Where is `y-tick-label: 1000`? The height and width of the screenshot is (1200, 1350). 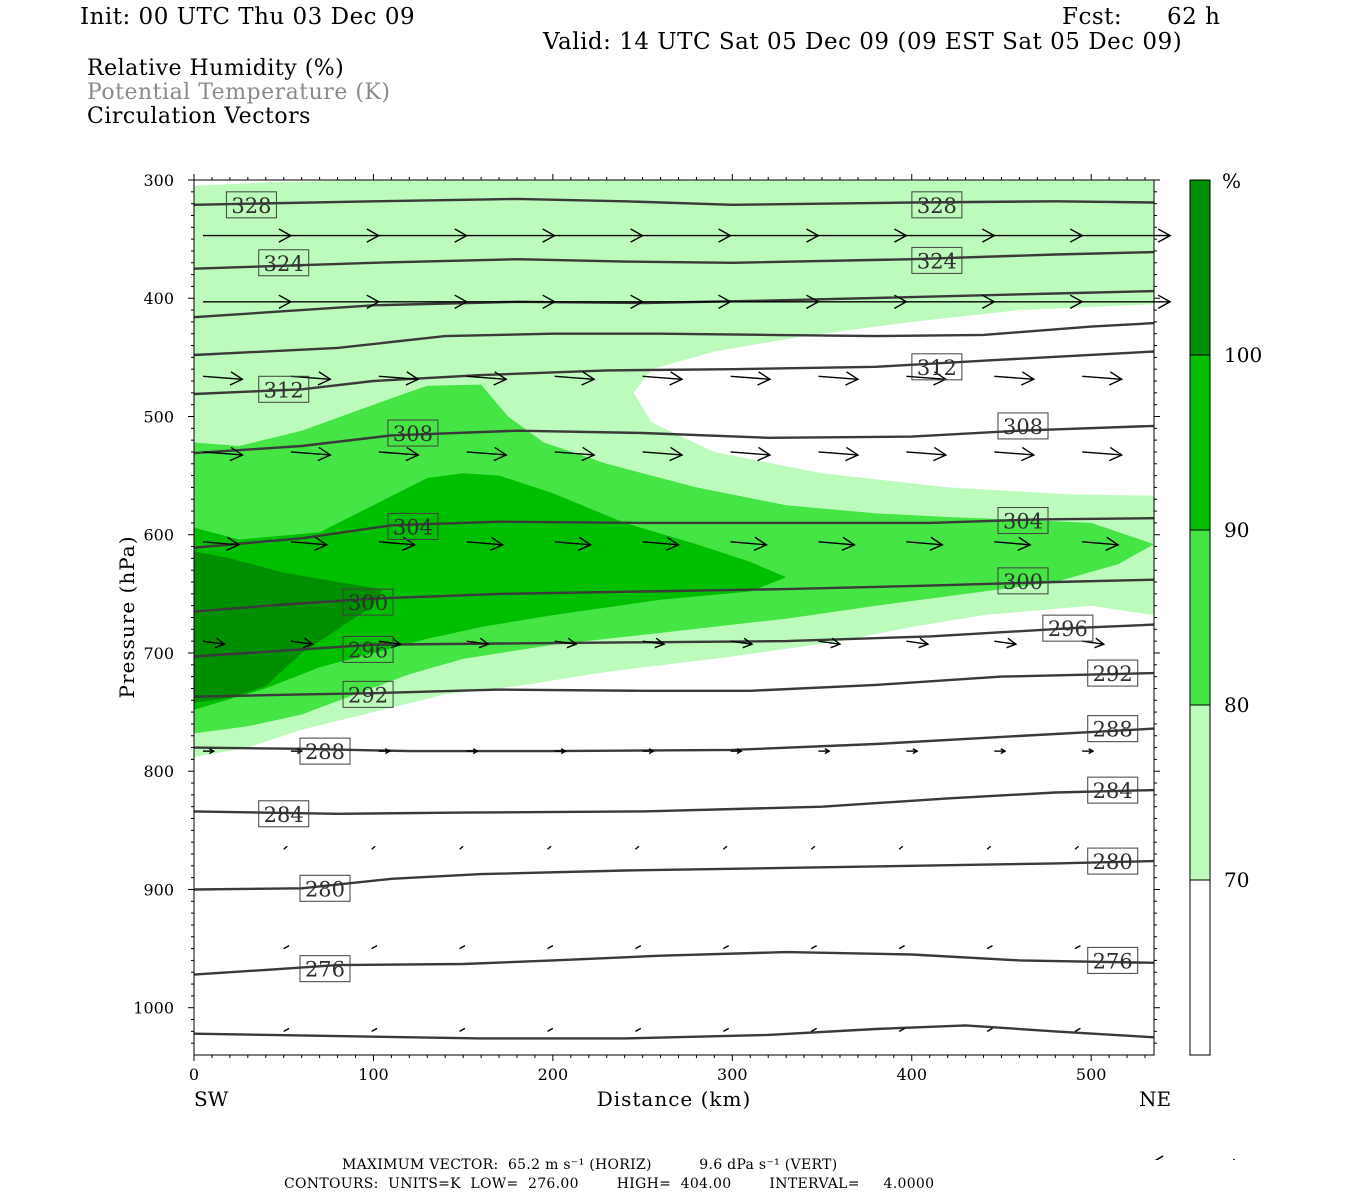
y-tick-label: 1000 is located at coordinates (153, 1008).